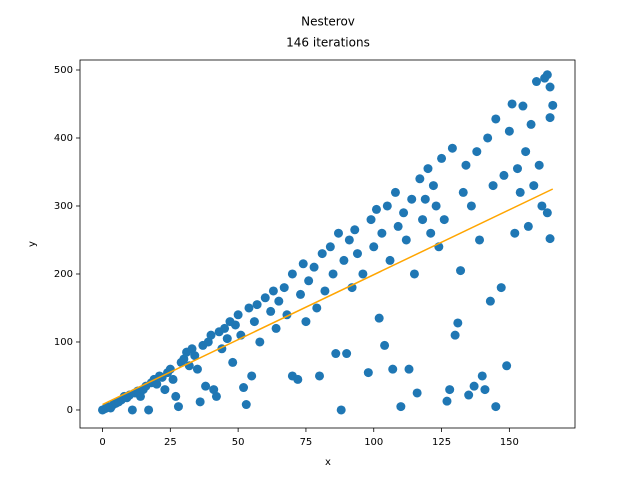 This screenshot has width=640, height=484. I want to click on x-tick-label: 150, so click(509, 442).